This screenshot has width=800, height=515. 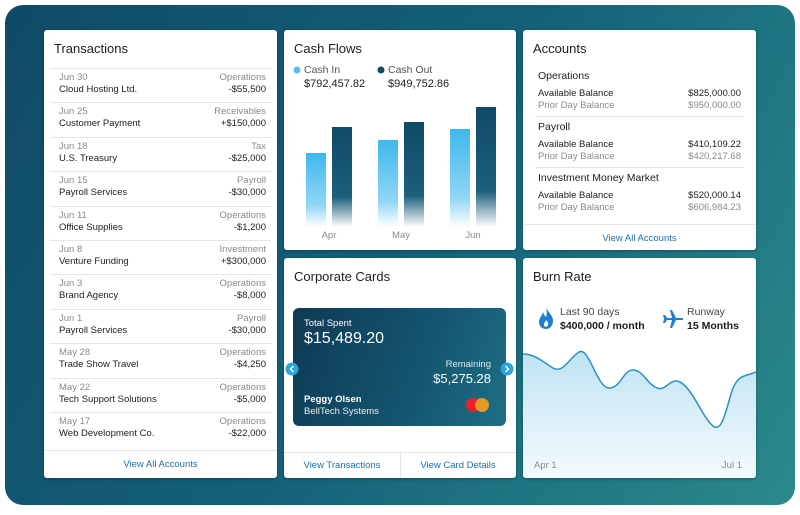 What do you see at coordinates (602, 326) in the screenshot?
I see `last90-value: $400,000 / month` at bounding box center [602, 326].